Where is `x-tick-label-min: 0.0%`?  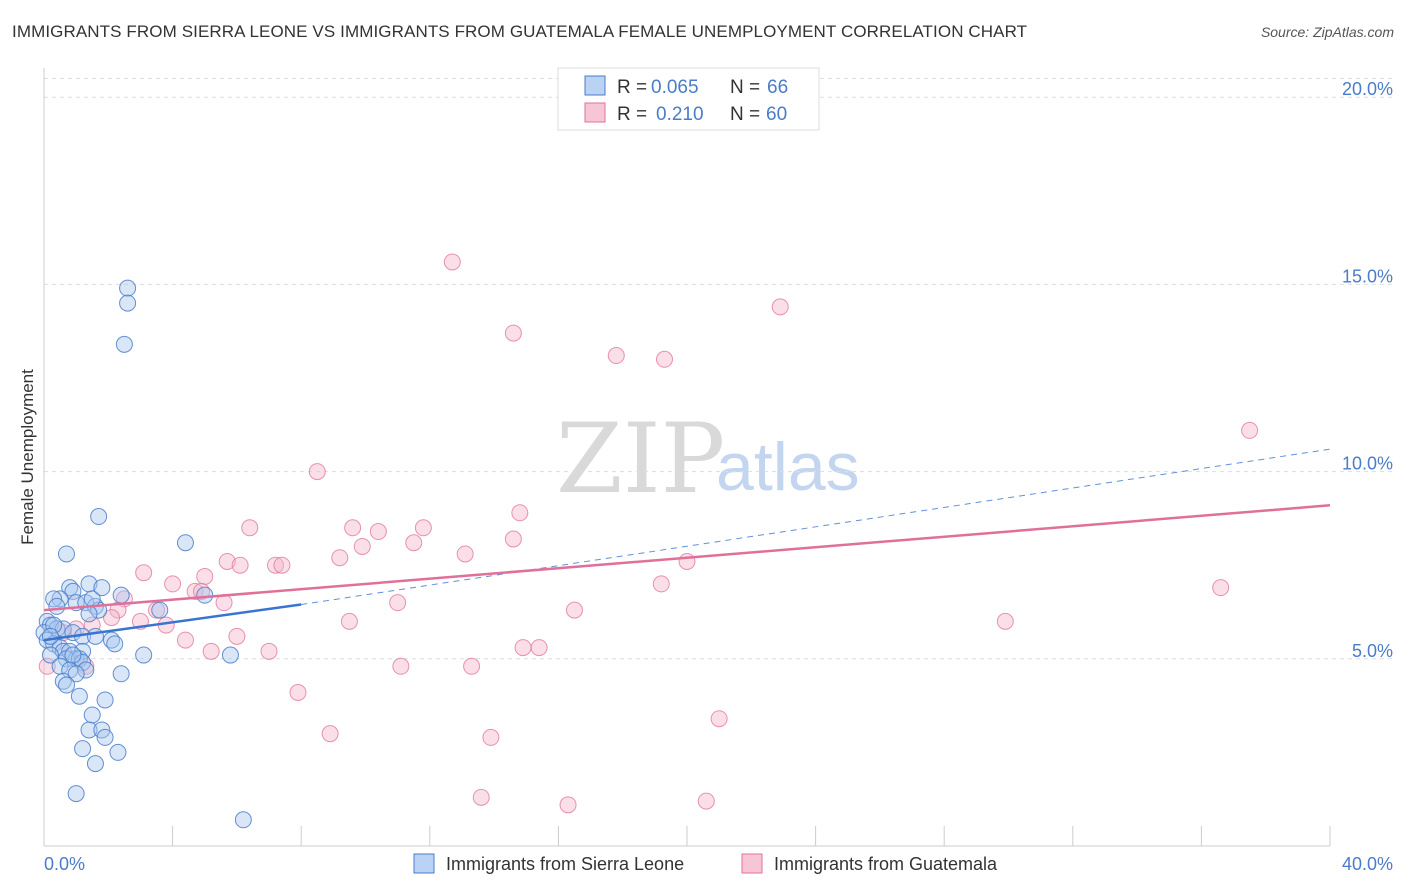
x-tick-label-min: 0.0% is located at coordinates (64, 864).